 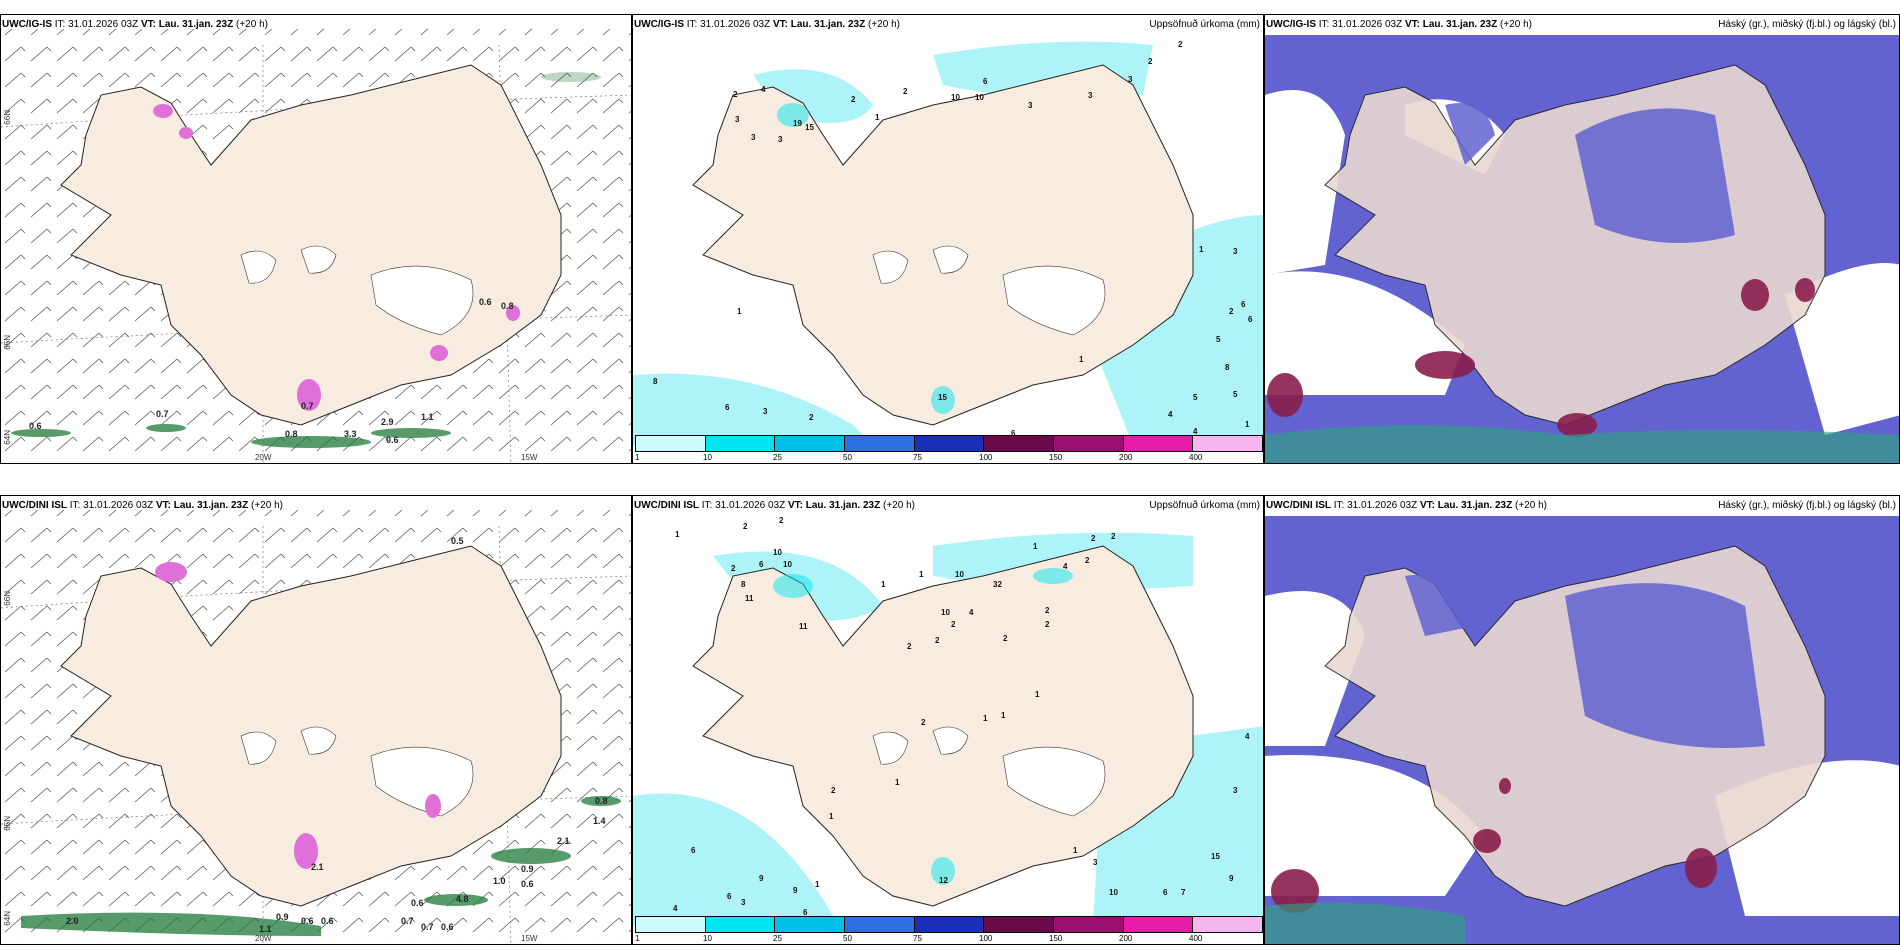 I want to click on precip-value: 11, so click(x=803, y=626).